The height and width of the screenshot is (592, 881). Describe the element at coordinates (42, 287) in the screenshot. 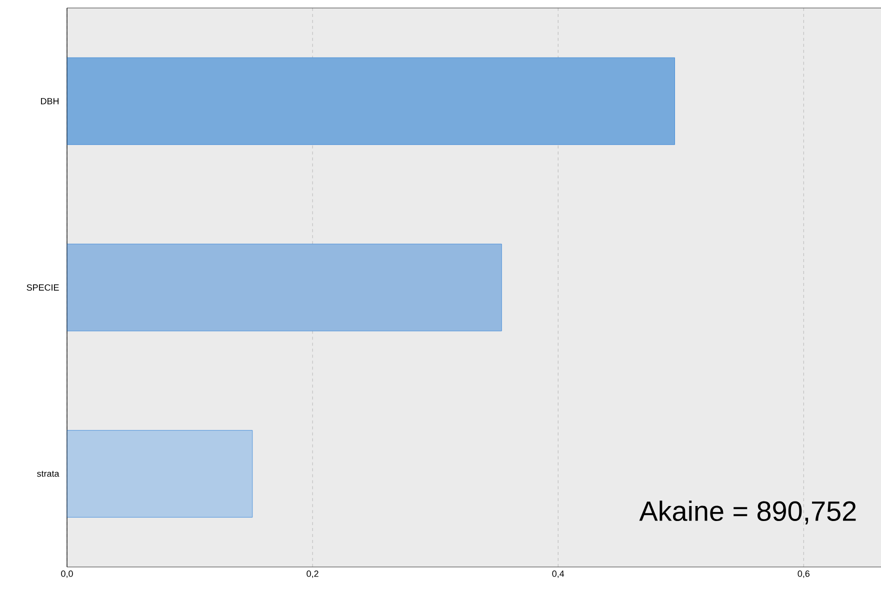

I see `y-tick-label: SPECIE` at that location.